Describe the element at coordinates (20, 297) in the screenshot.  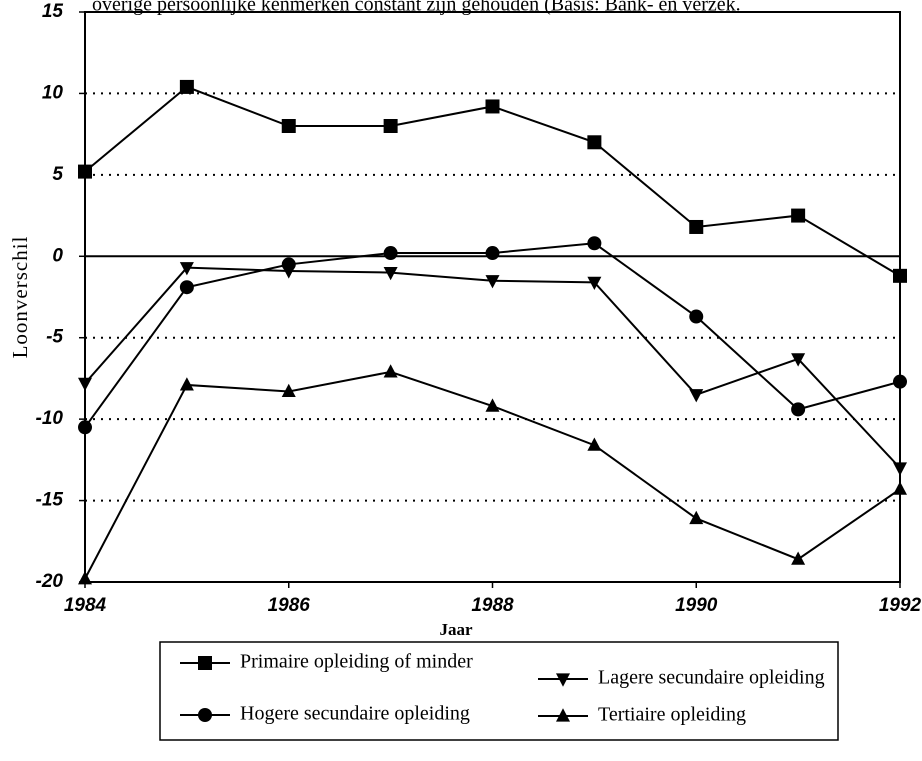
I see `y-axis-label: Loonverschil` at that location.